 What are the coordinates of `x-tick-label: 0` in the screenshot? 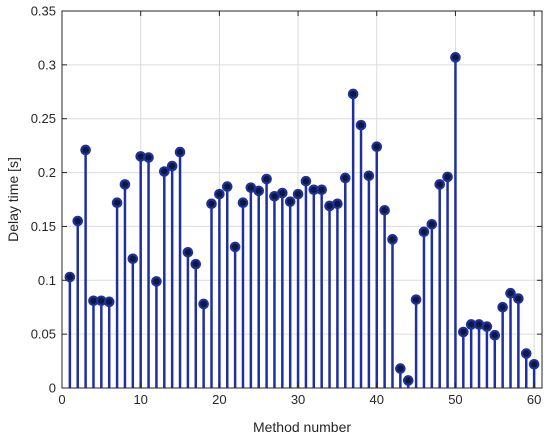 It's located at (61, 399).